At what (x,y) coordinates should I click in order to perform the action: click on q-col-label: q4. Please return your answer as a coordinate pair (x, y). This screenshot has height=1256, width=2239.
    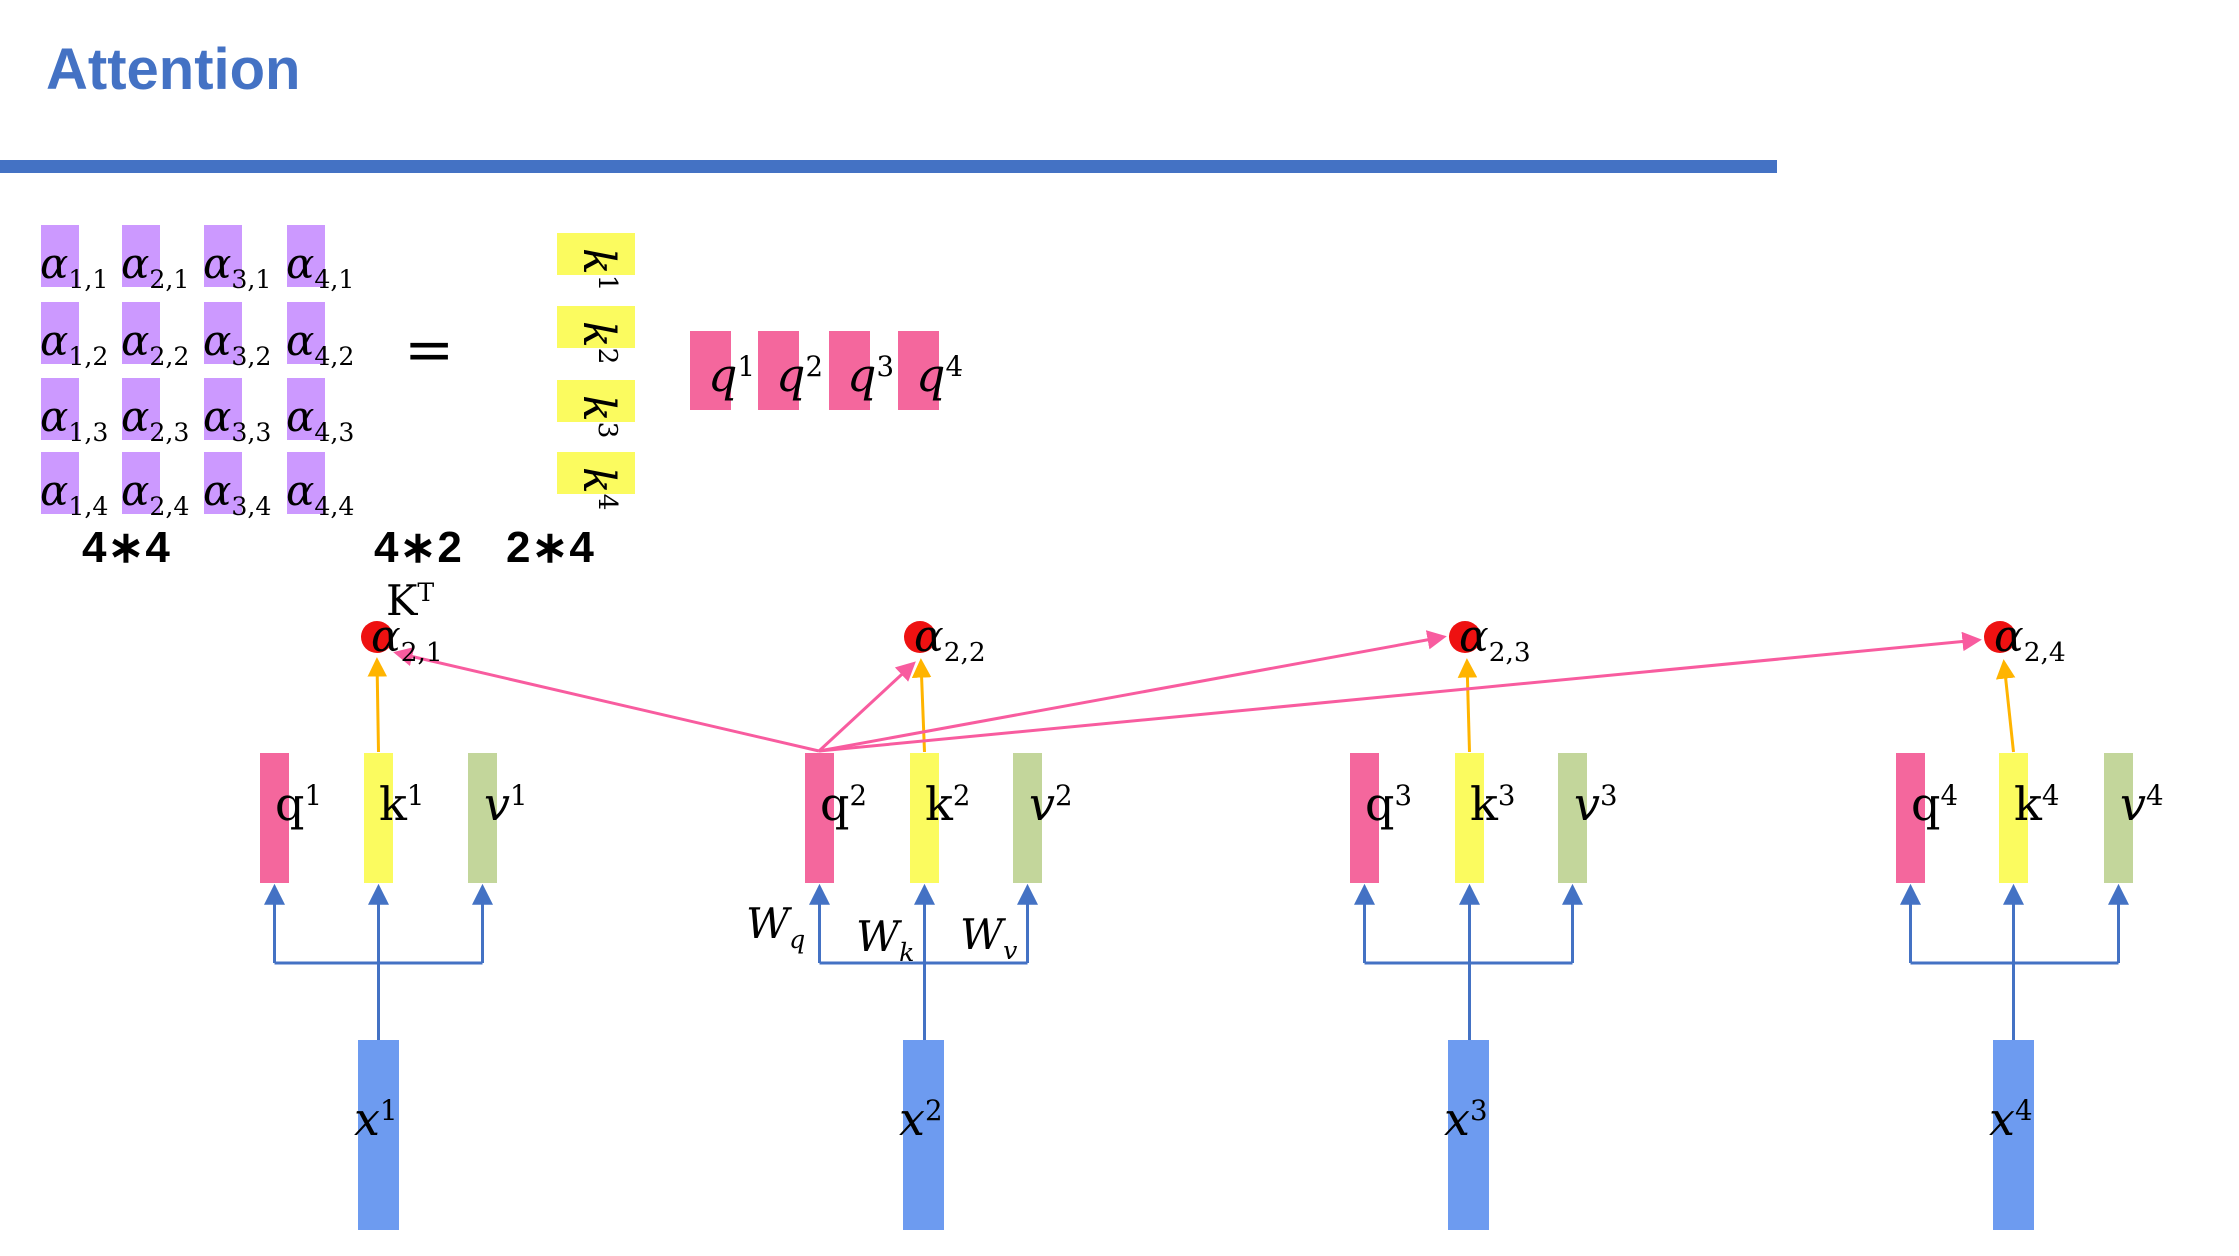
    Looking at the image, I should click on (940, 375).